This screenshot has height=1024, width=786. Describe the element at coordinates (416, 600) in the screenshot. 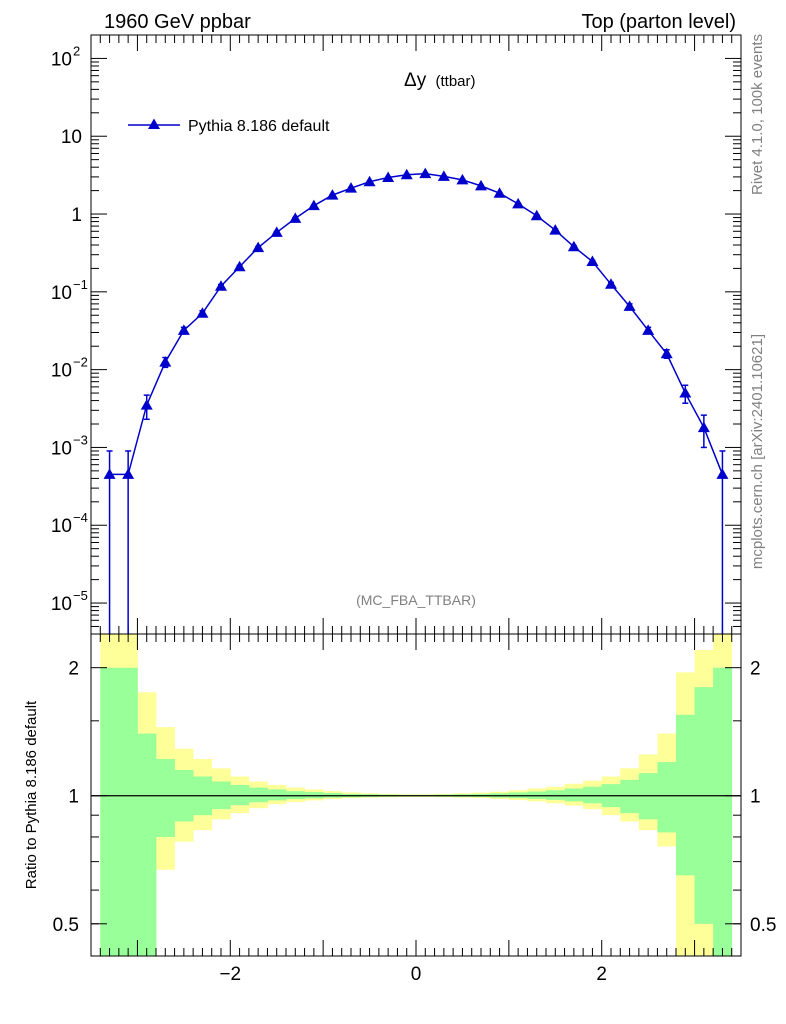

I see `analysis-watermark: (MC_FBA_TTBAR)` at that location.